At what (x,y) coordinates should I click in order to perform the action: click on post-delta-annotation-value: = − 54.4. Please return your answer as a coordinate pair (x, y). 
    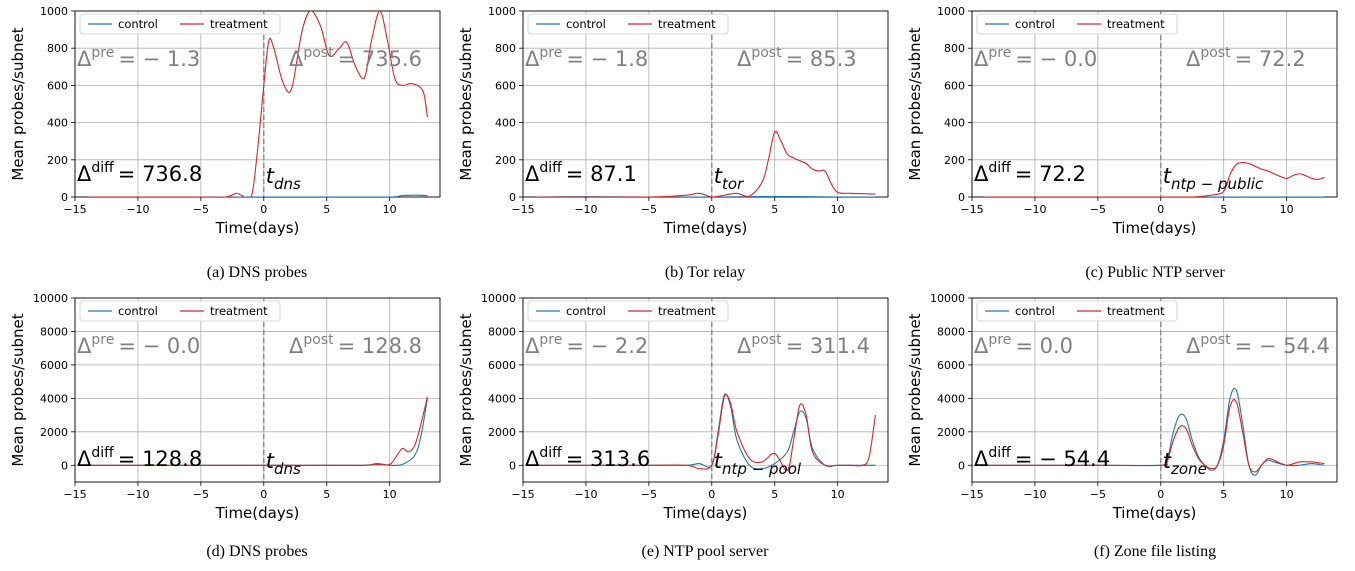
    Looking at the image, I should click on (1282, 346).